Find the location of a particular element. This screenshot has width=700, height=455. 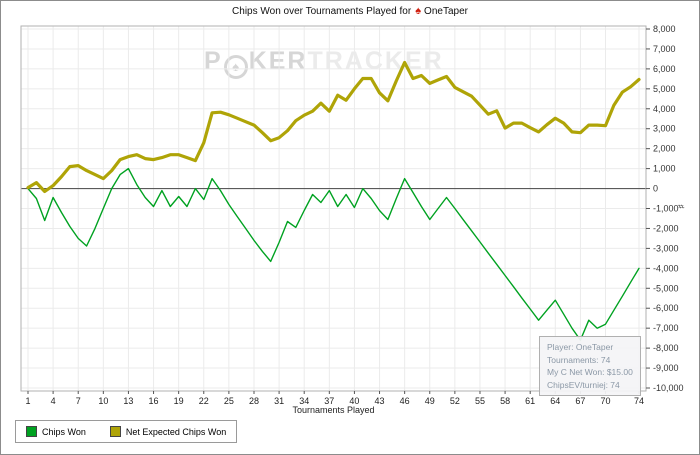

tooltip-player-row: Player: OneTaper is located at coordinates (580, 347).